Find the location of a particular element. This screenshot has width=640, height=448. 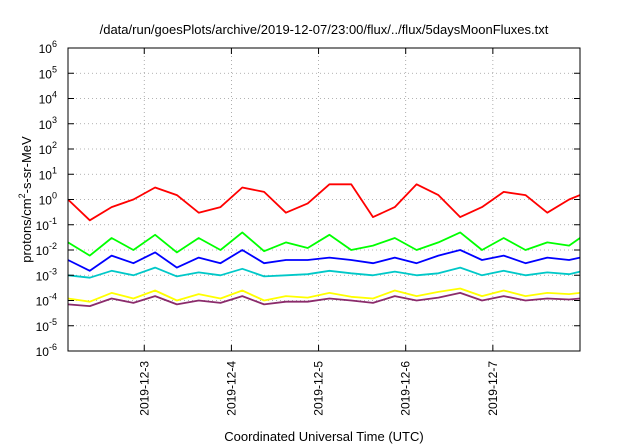

y-tick-label-exp: 2 is located at coordinates (54, 145).